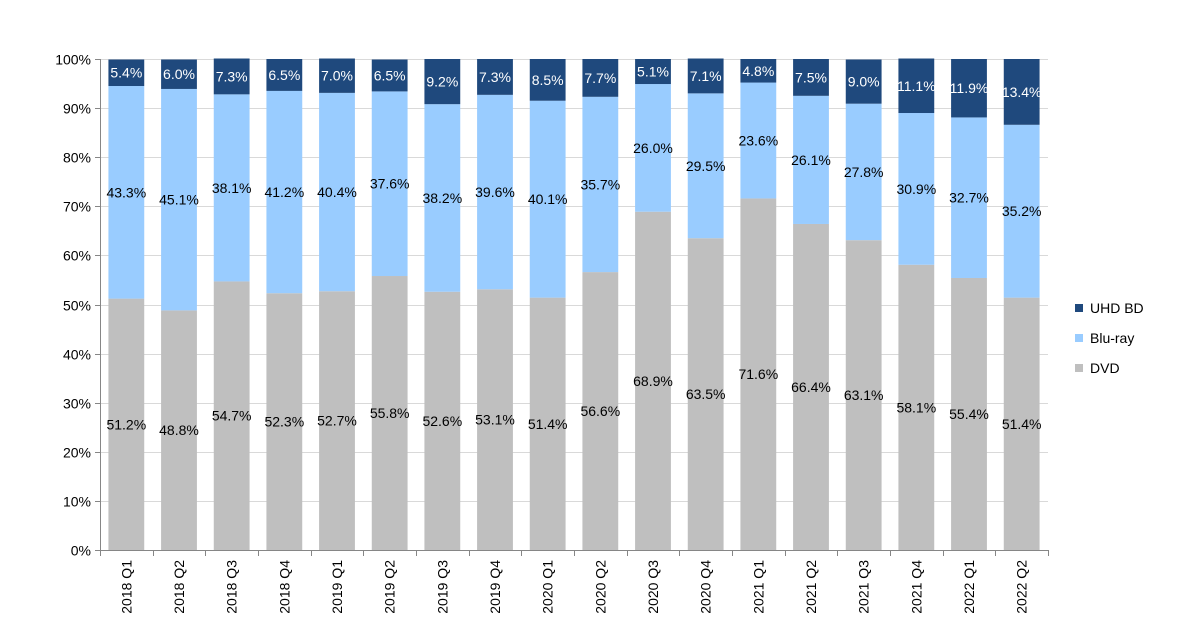 This screenshot has height=632, width=1200. I want to click on data-label-blu-ray: 27.8%, so click(864, 172).